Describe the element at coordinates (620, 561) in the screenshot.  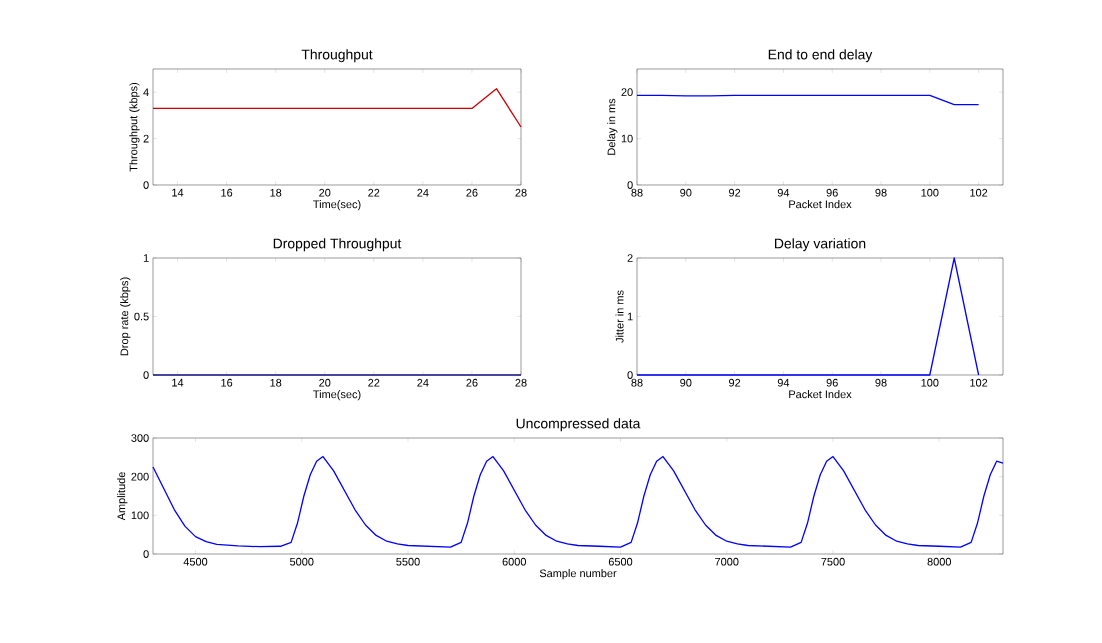
I see `x-tick-label: 6500` at that location.